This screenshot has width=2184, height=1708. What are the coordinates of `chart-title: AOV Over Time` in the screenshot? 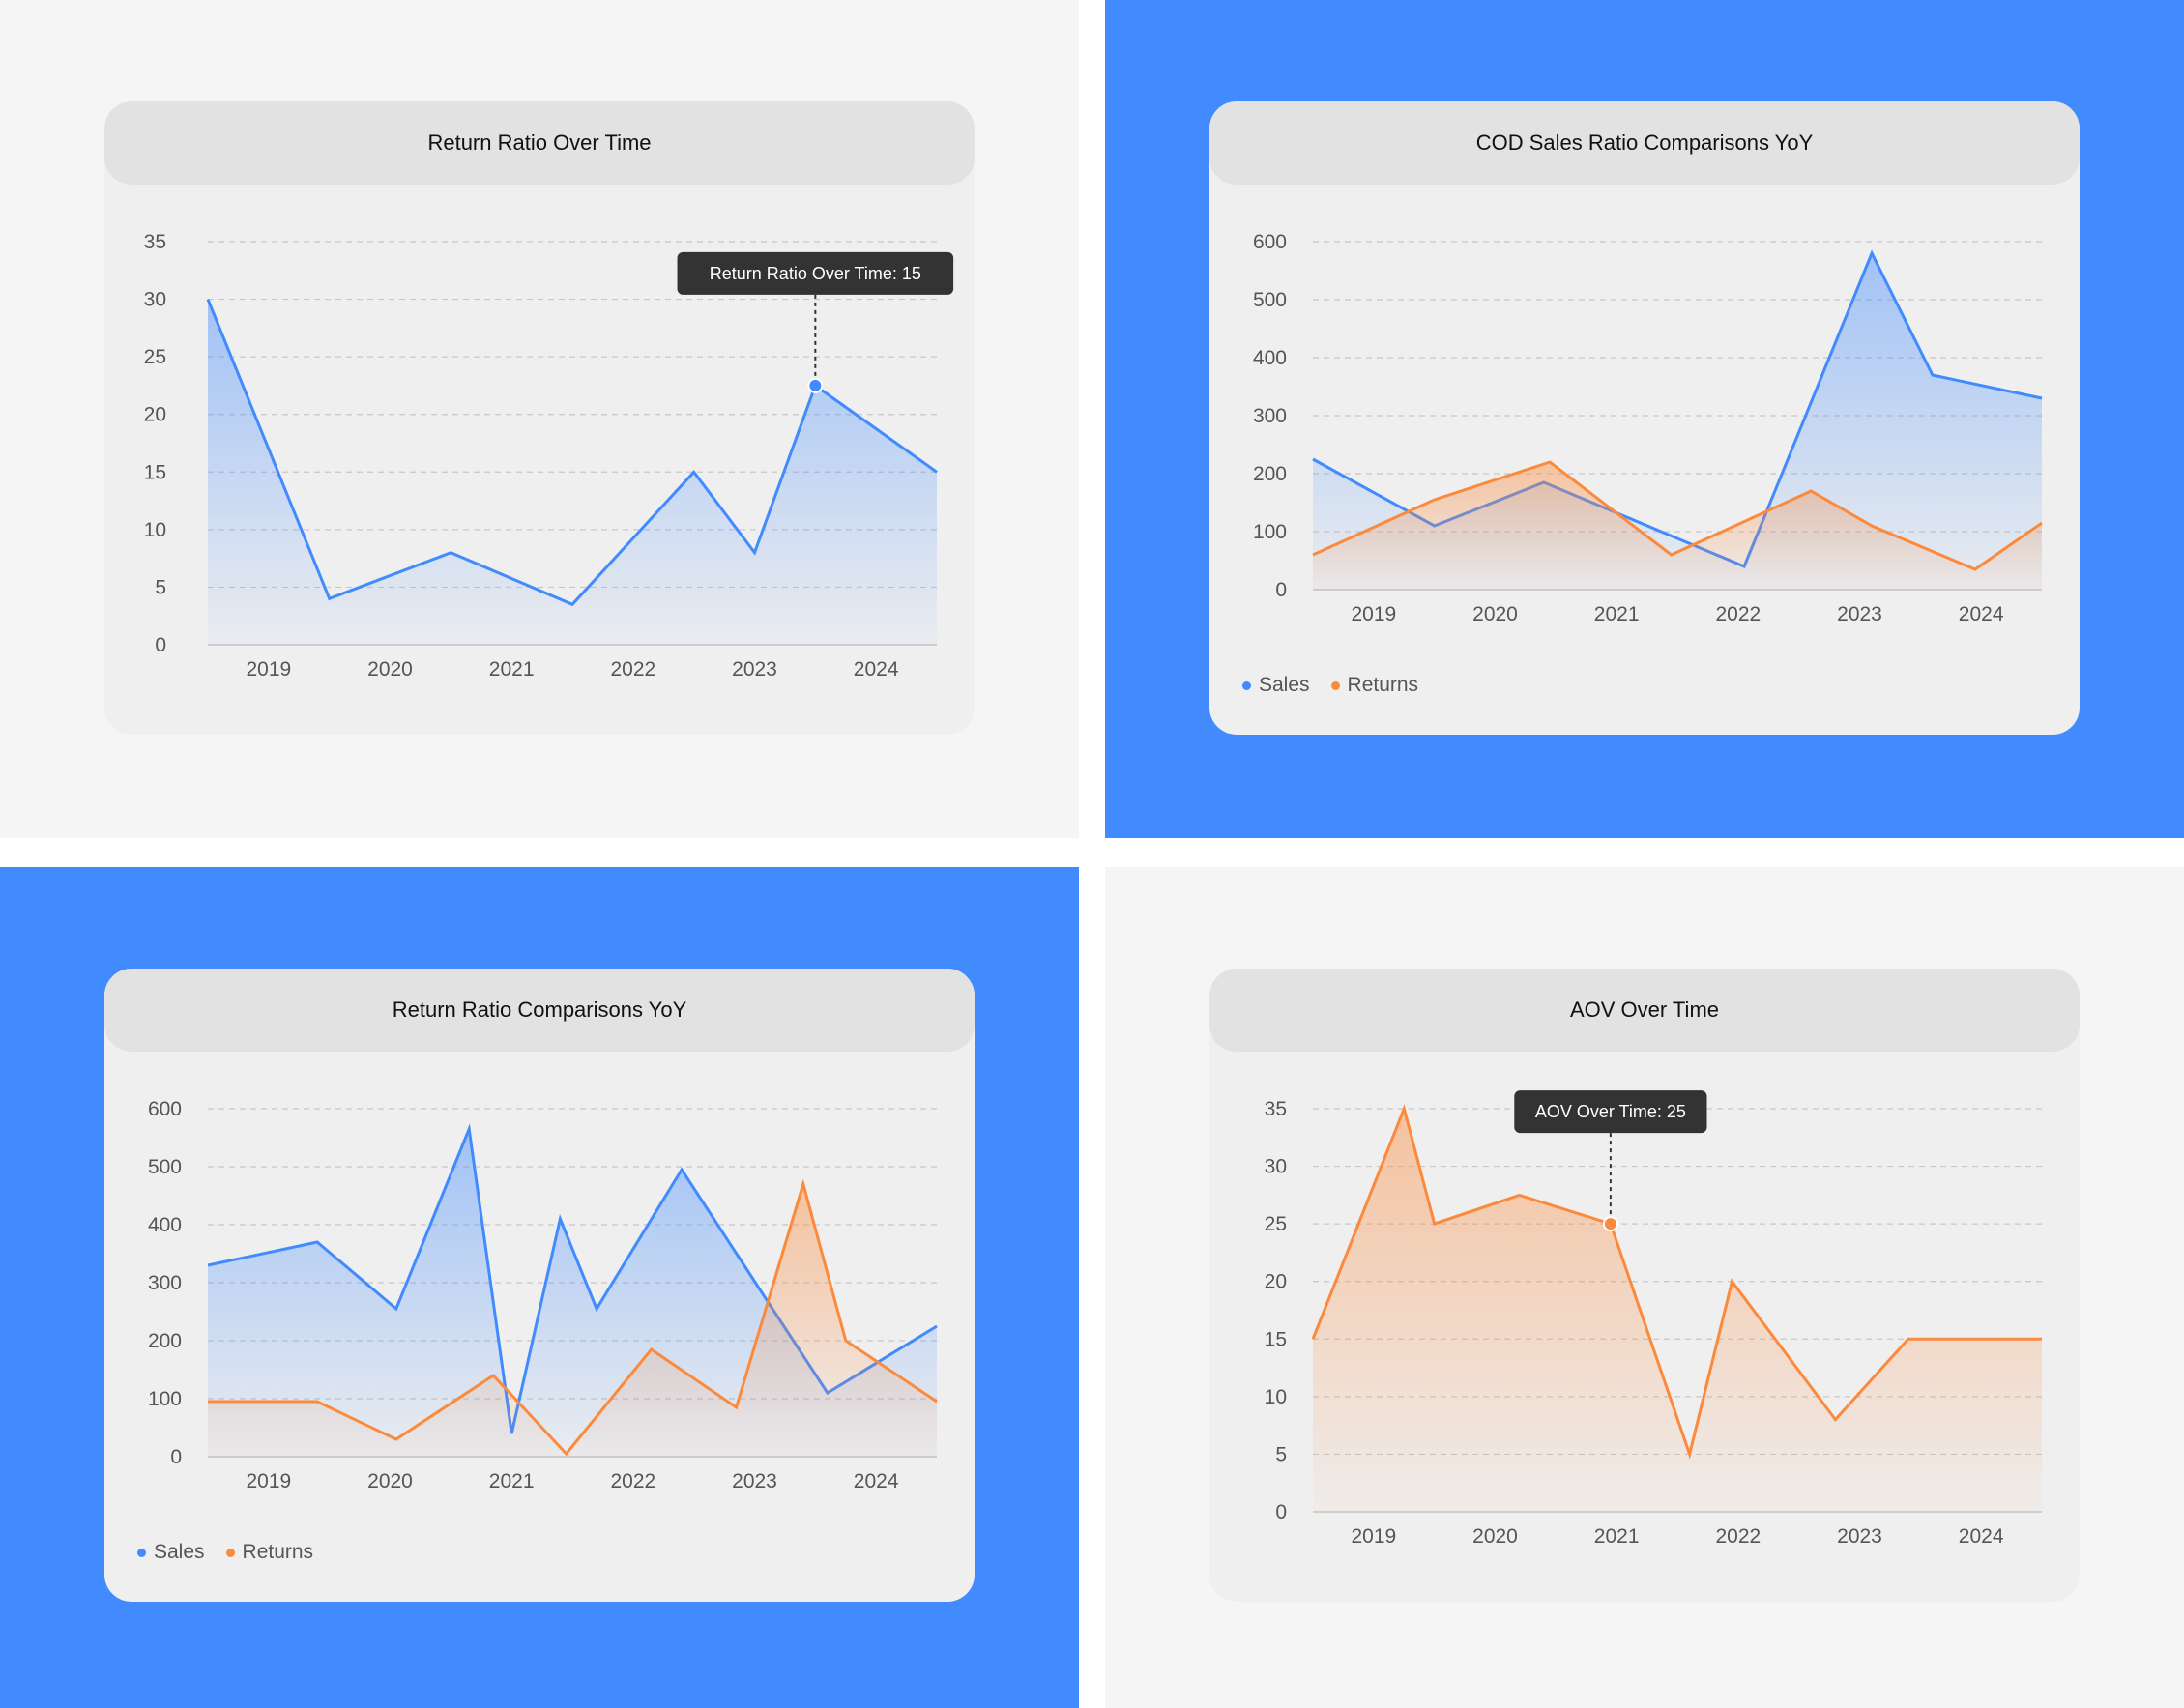 It's located at (1645, 1011).